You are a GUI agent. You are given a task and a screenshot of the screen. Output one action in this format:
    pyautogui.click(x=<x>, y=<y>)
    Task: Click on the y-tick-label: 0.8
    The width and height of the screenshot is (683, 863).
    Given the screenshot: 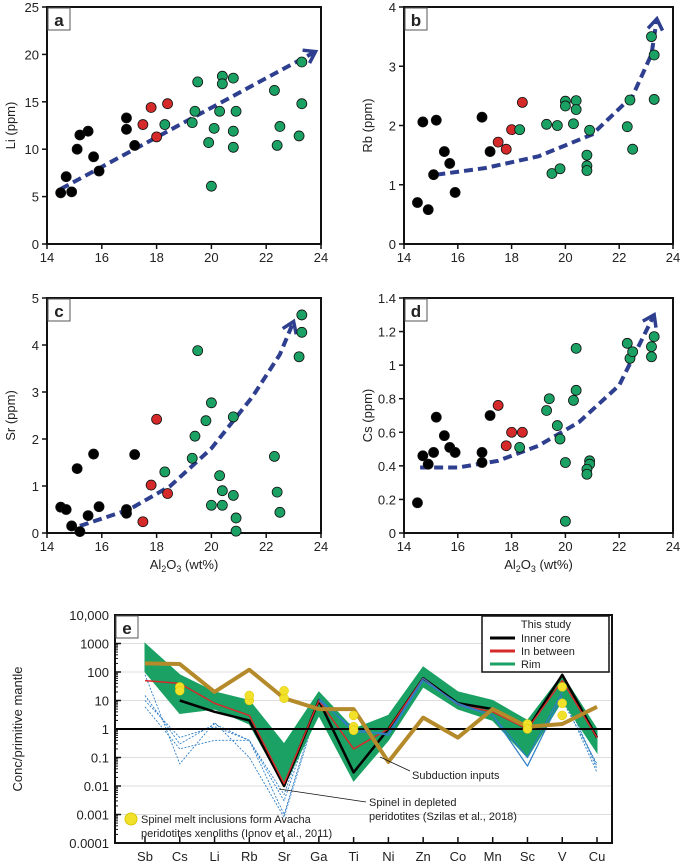 What is the action you would take?
    pyautogui.click(x=387, y=399)
    